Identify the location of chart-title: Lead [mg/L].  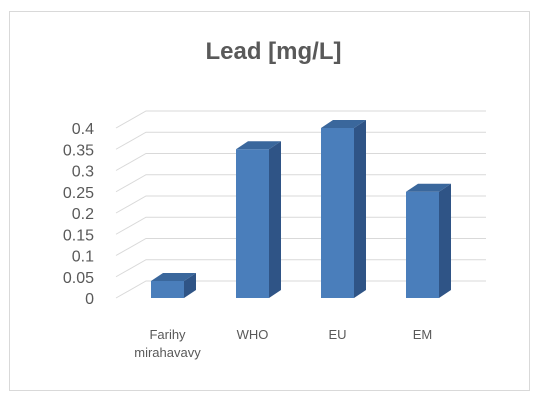
(273, 51).